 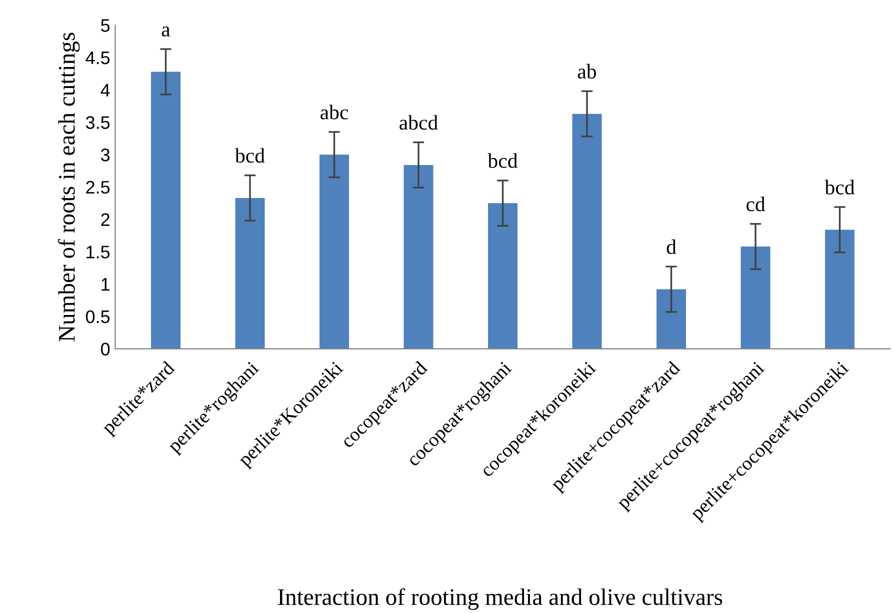 I want to click on annotation: abc, so click(x=334, y=112).